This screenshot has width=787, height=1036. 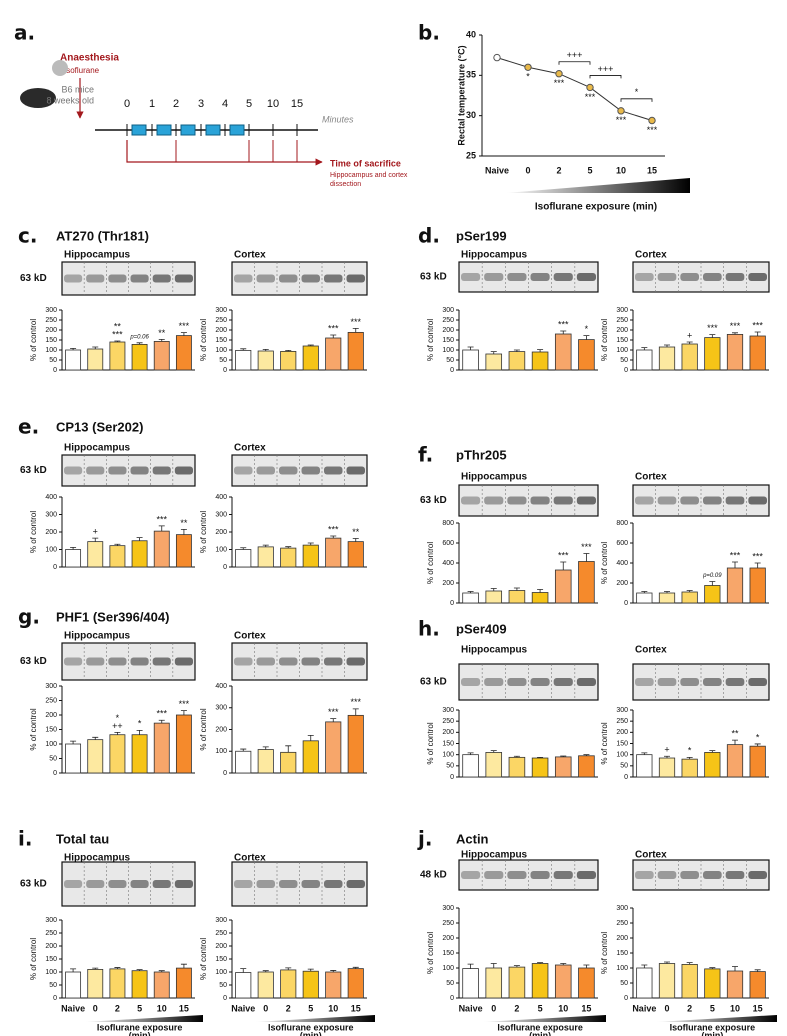 I want to click on y-tick-label: 200, so click(x=221, y=330).